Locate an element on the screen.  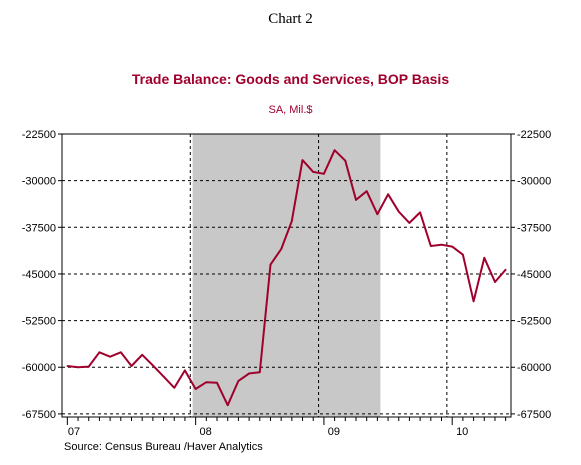
y-tick-label-left: -52500 is located at coordinates (39, 322).